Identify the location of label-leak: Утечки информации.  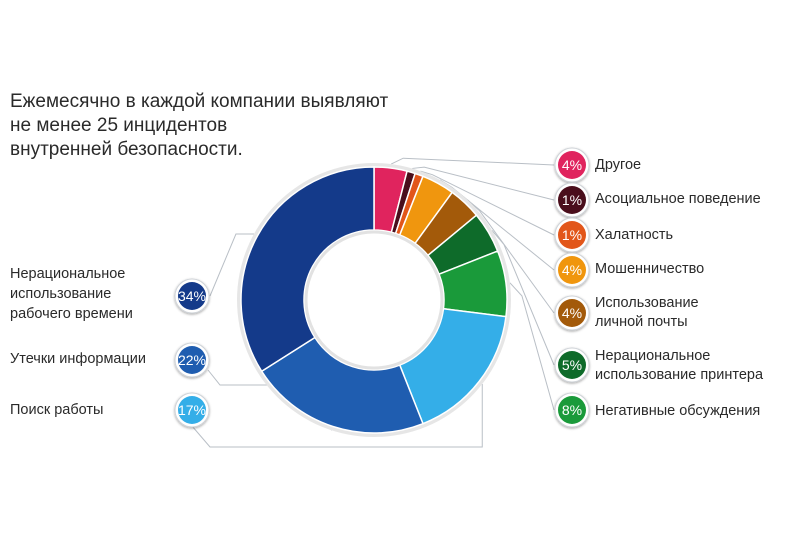
(90, 359).